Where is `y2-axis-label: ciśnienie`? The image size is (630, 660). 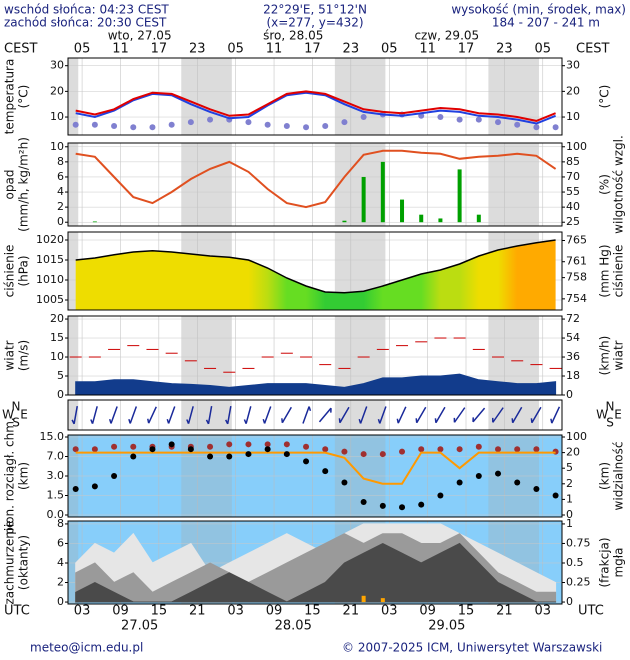 y2-axis-label: ciśnienie is located at coordinates (619, 271).